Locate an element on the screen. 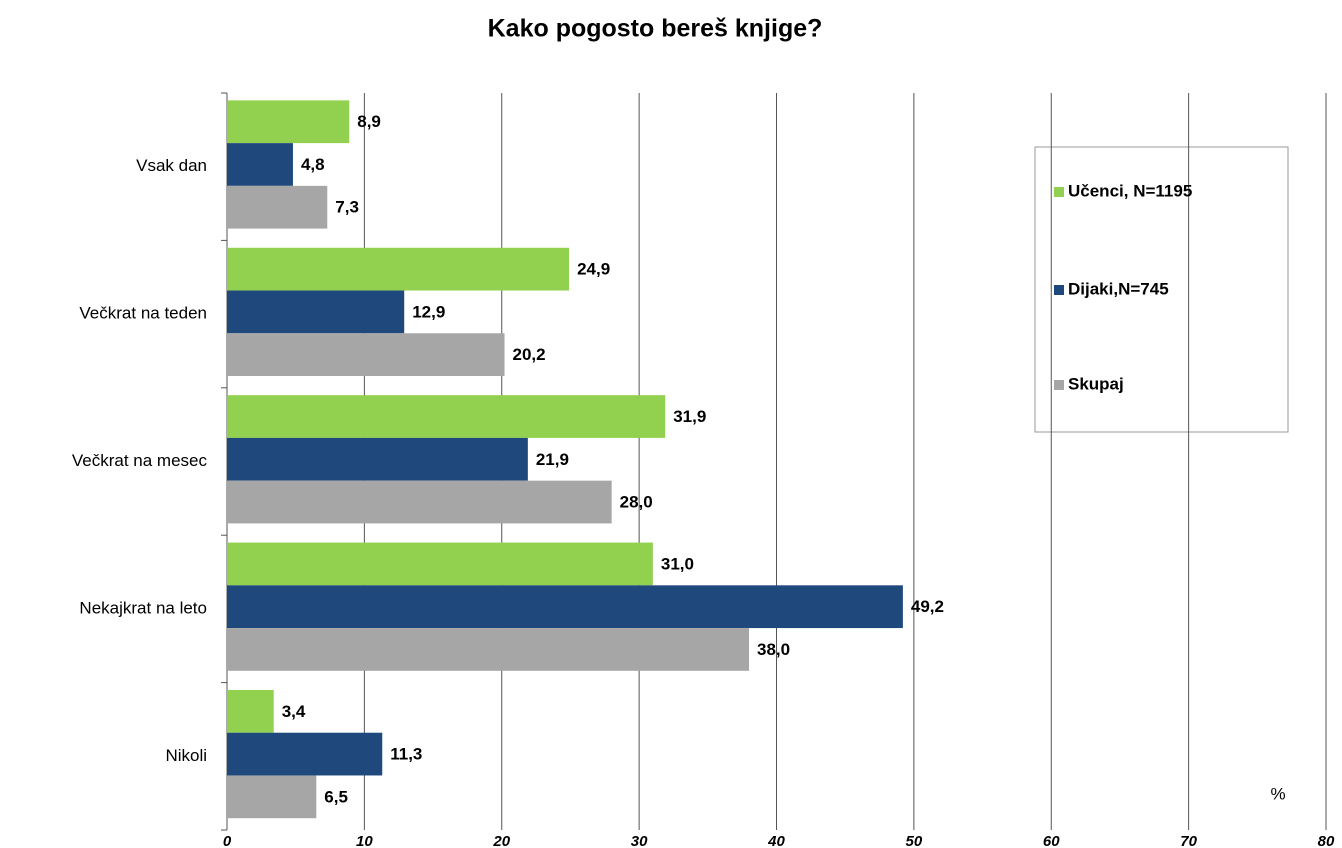 The height and width of the screenshot is (848, 1342). x-tick-label: 40 is located at coordinates (776, 840).